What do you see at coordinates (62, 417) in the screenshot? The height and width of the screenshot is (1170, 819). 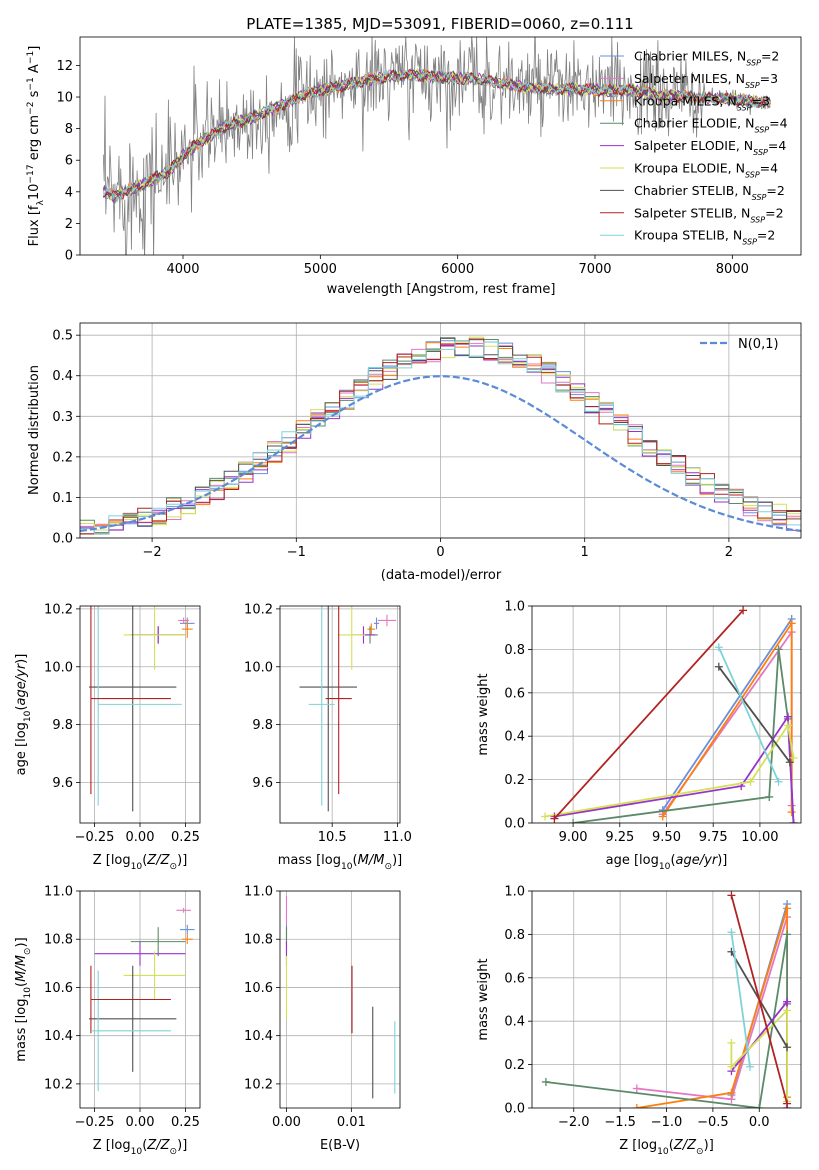 I see `y-tick-label: 0.3` at bounding box center [62, 417].